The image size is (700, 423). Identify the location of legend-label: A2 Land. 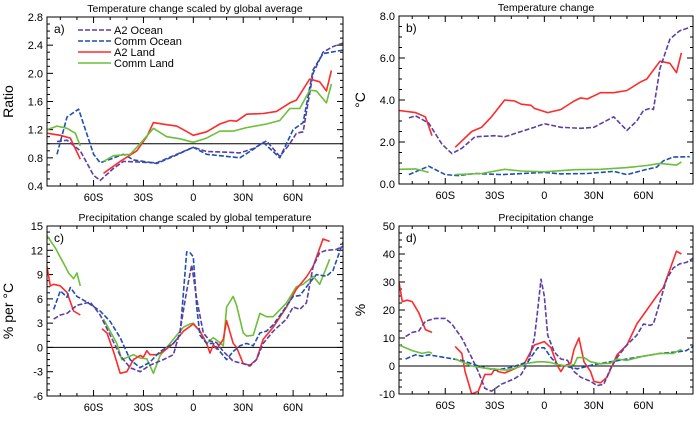
(134, 53).